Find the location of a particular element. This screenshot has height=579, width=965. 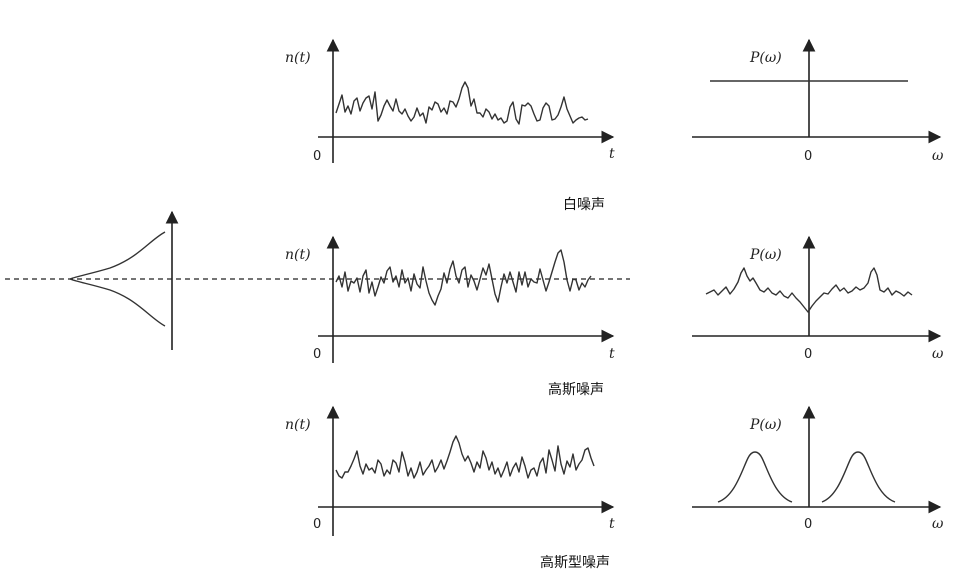

freq-origin-1: 0 is located at coordinates (808, 156).